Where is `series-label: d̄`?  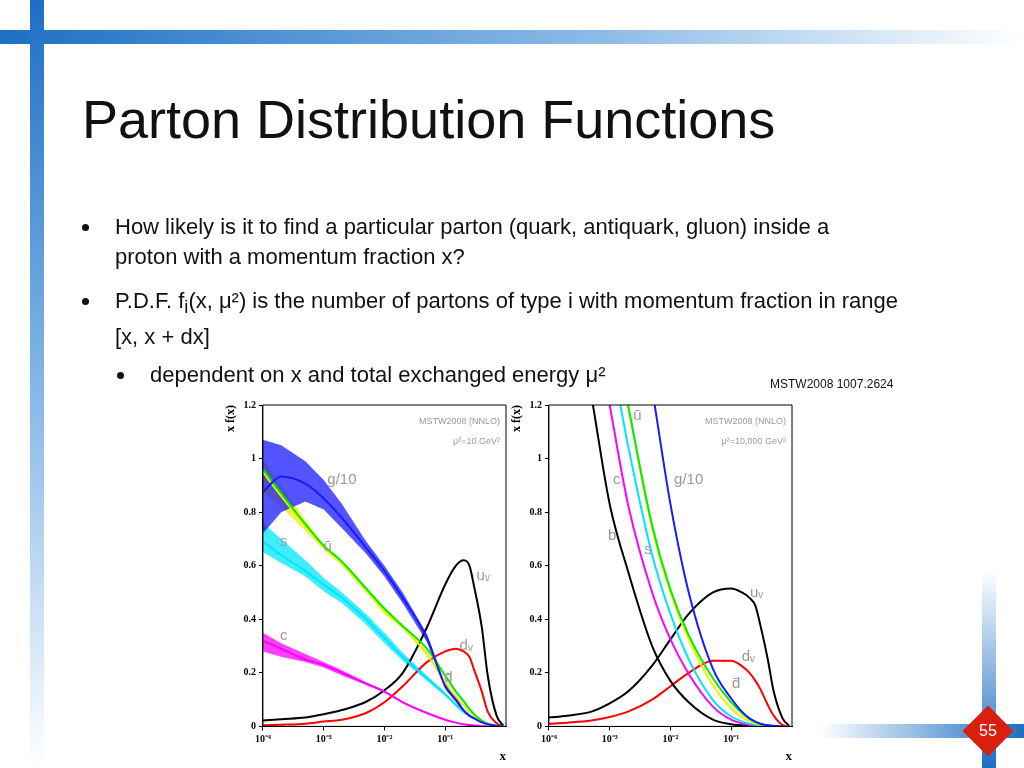
series-label: d̄ is located at coordinates (736, 682).